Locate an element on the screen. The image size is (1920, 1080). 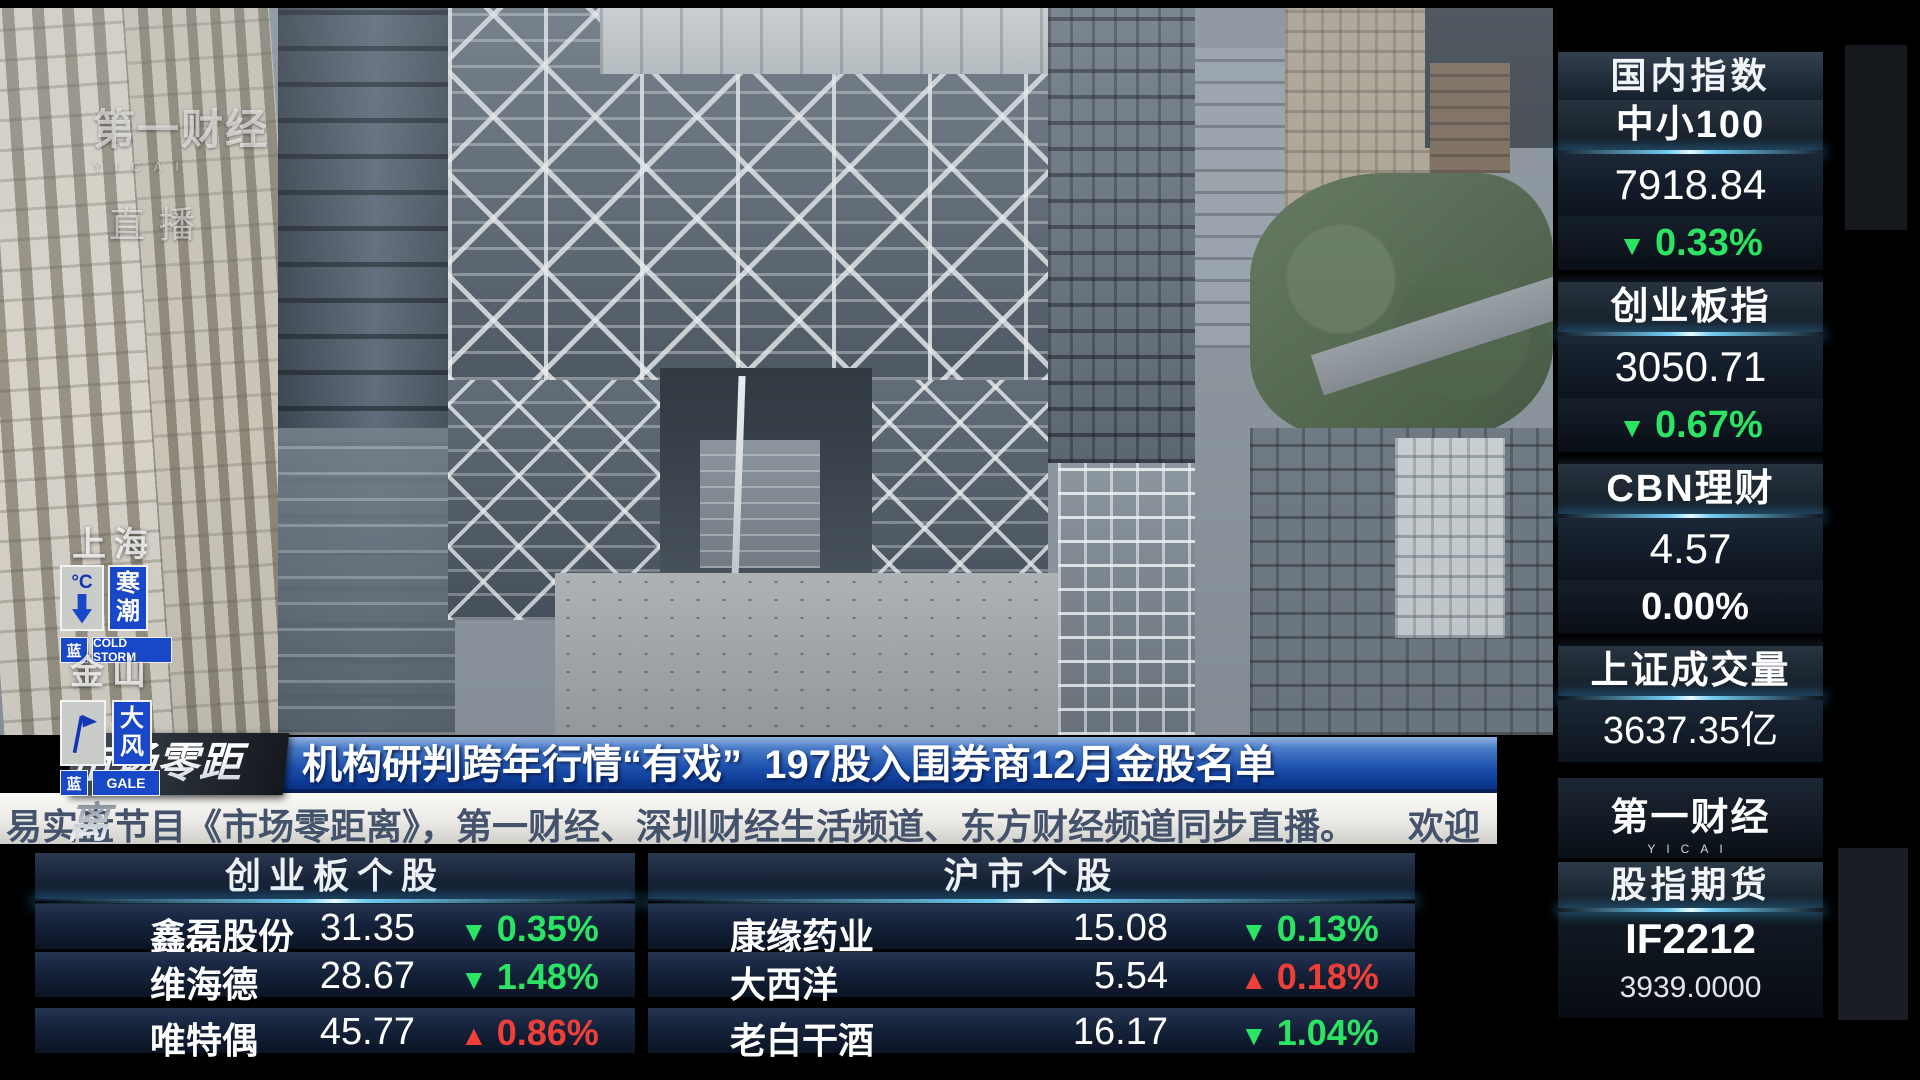
index-name: CBN理财 is located at coordinates (1690, 489).